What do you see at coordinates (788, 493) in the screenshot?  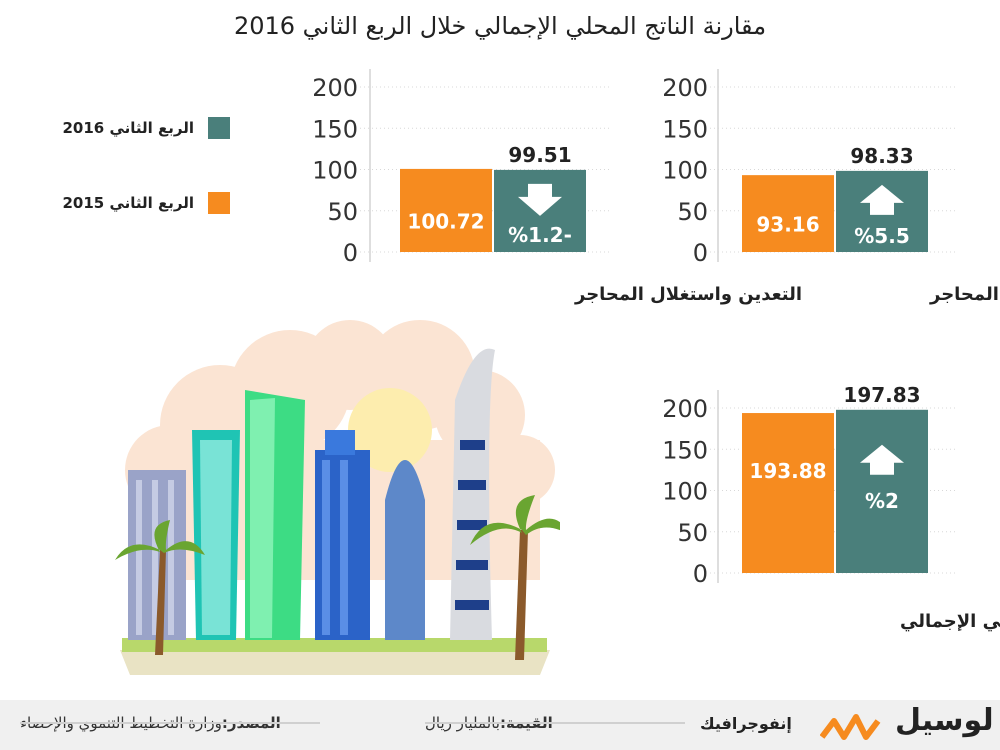 I see `bar-gdp-2015` at bounding box center [788, 493].